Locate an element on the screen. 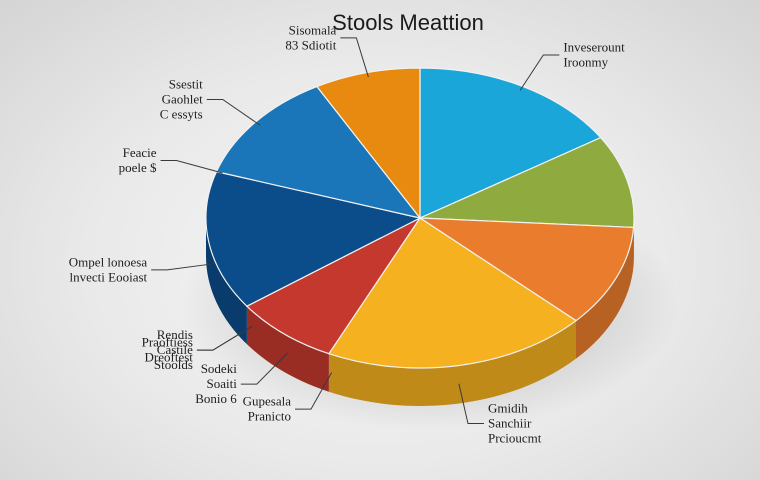 The height and width of the screenshot is (480, 760). callout-label-5-1: Soaiti is located at coordinates (221, 383).